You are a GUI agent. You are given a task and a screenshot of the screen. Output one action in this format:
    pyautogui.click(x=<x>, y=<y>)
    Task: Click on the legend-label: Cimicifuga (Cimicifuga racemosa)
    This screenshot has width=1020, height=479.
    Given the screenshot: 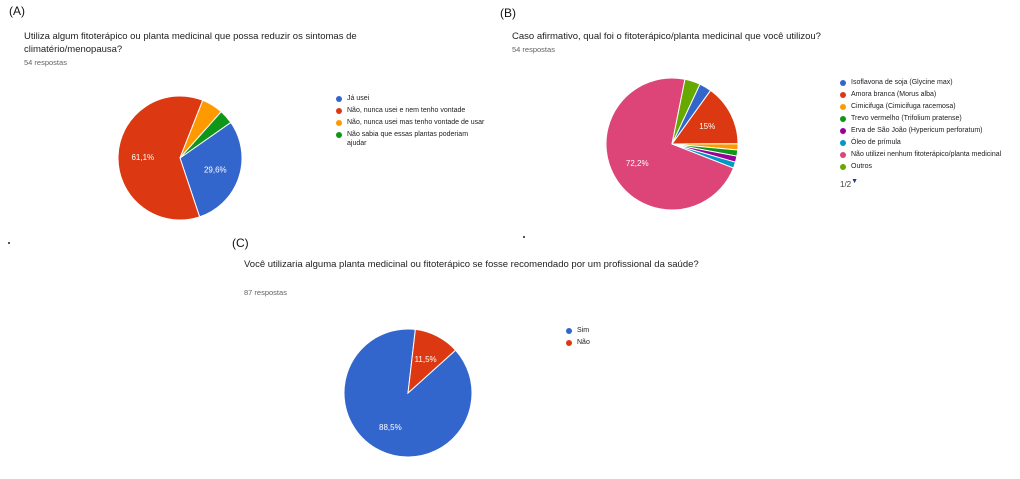 What is the action you would take?
    pyautogui.click(x=903, y=106)
    